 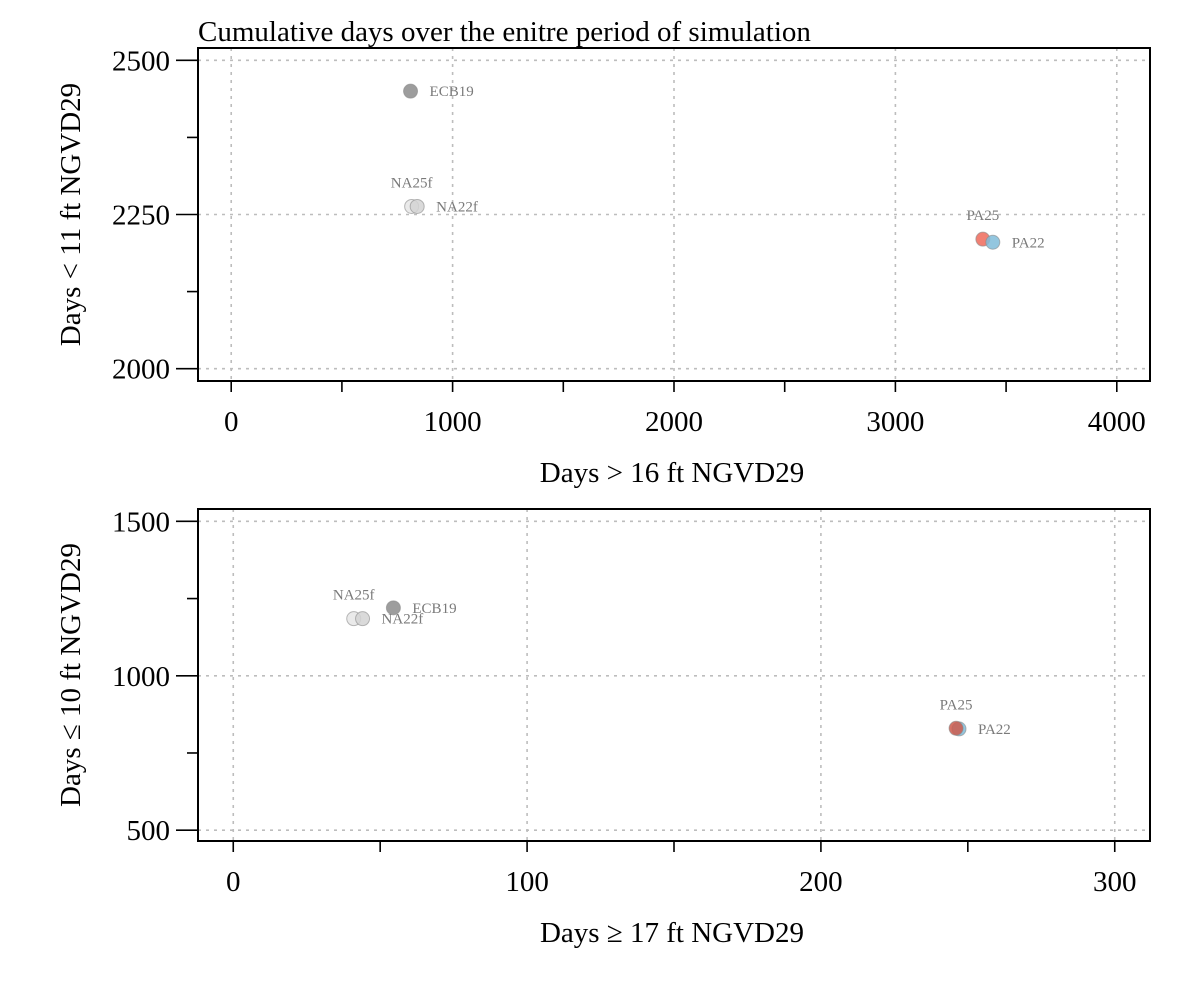 What do you see at coordinates (141, 677) in the screenshot?
I see `y-tick-label: 1000` at bounding box center [141, 677].